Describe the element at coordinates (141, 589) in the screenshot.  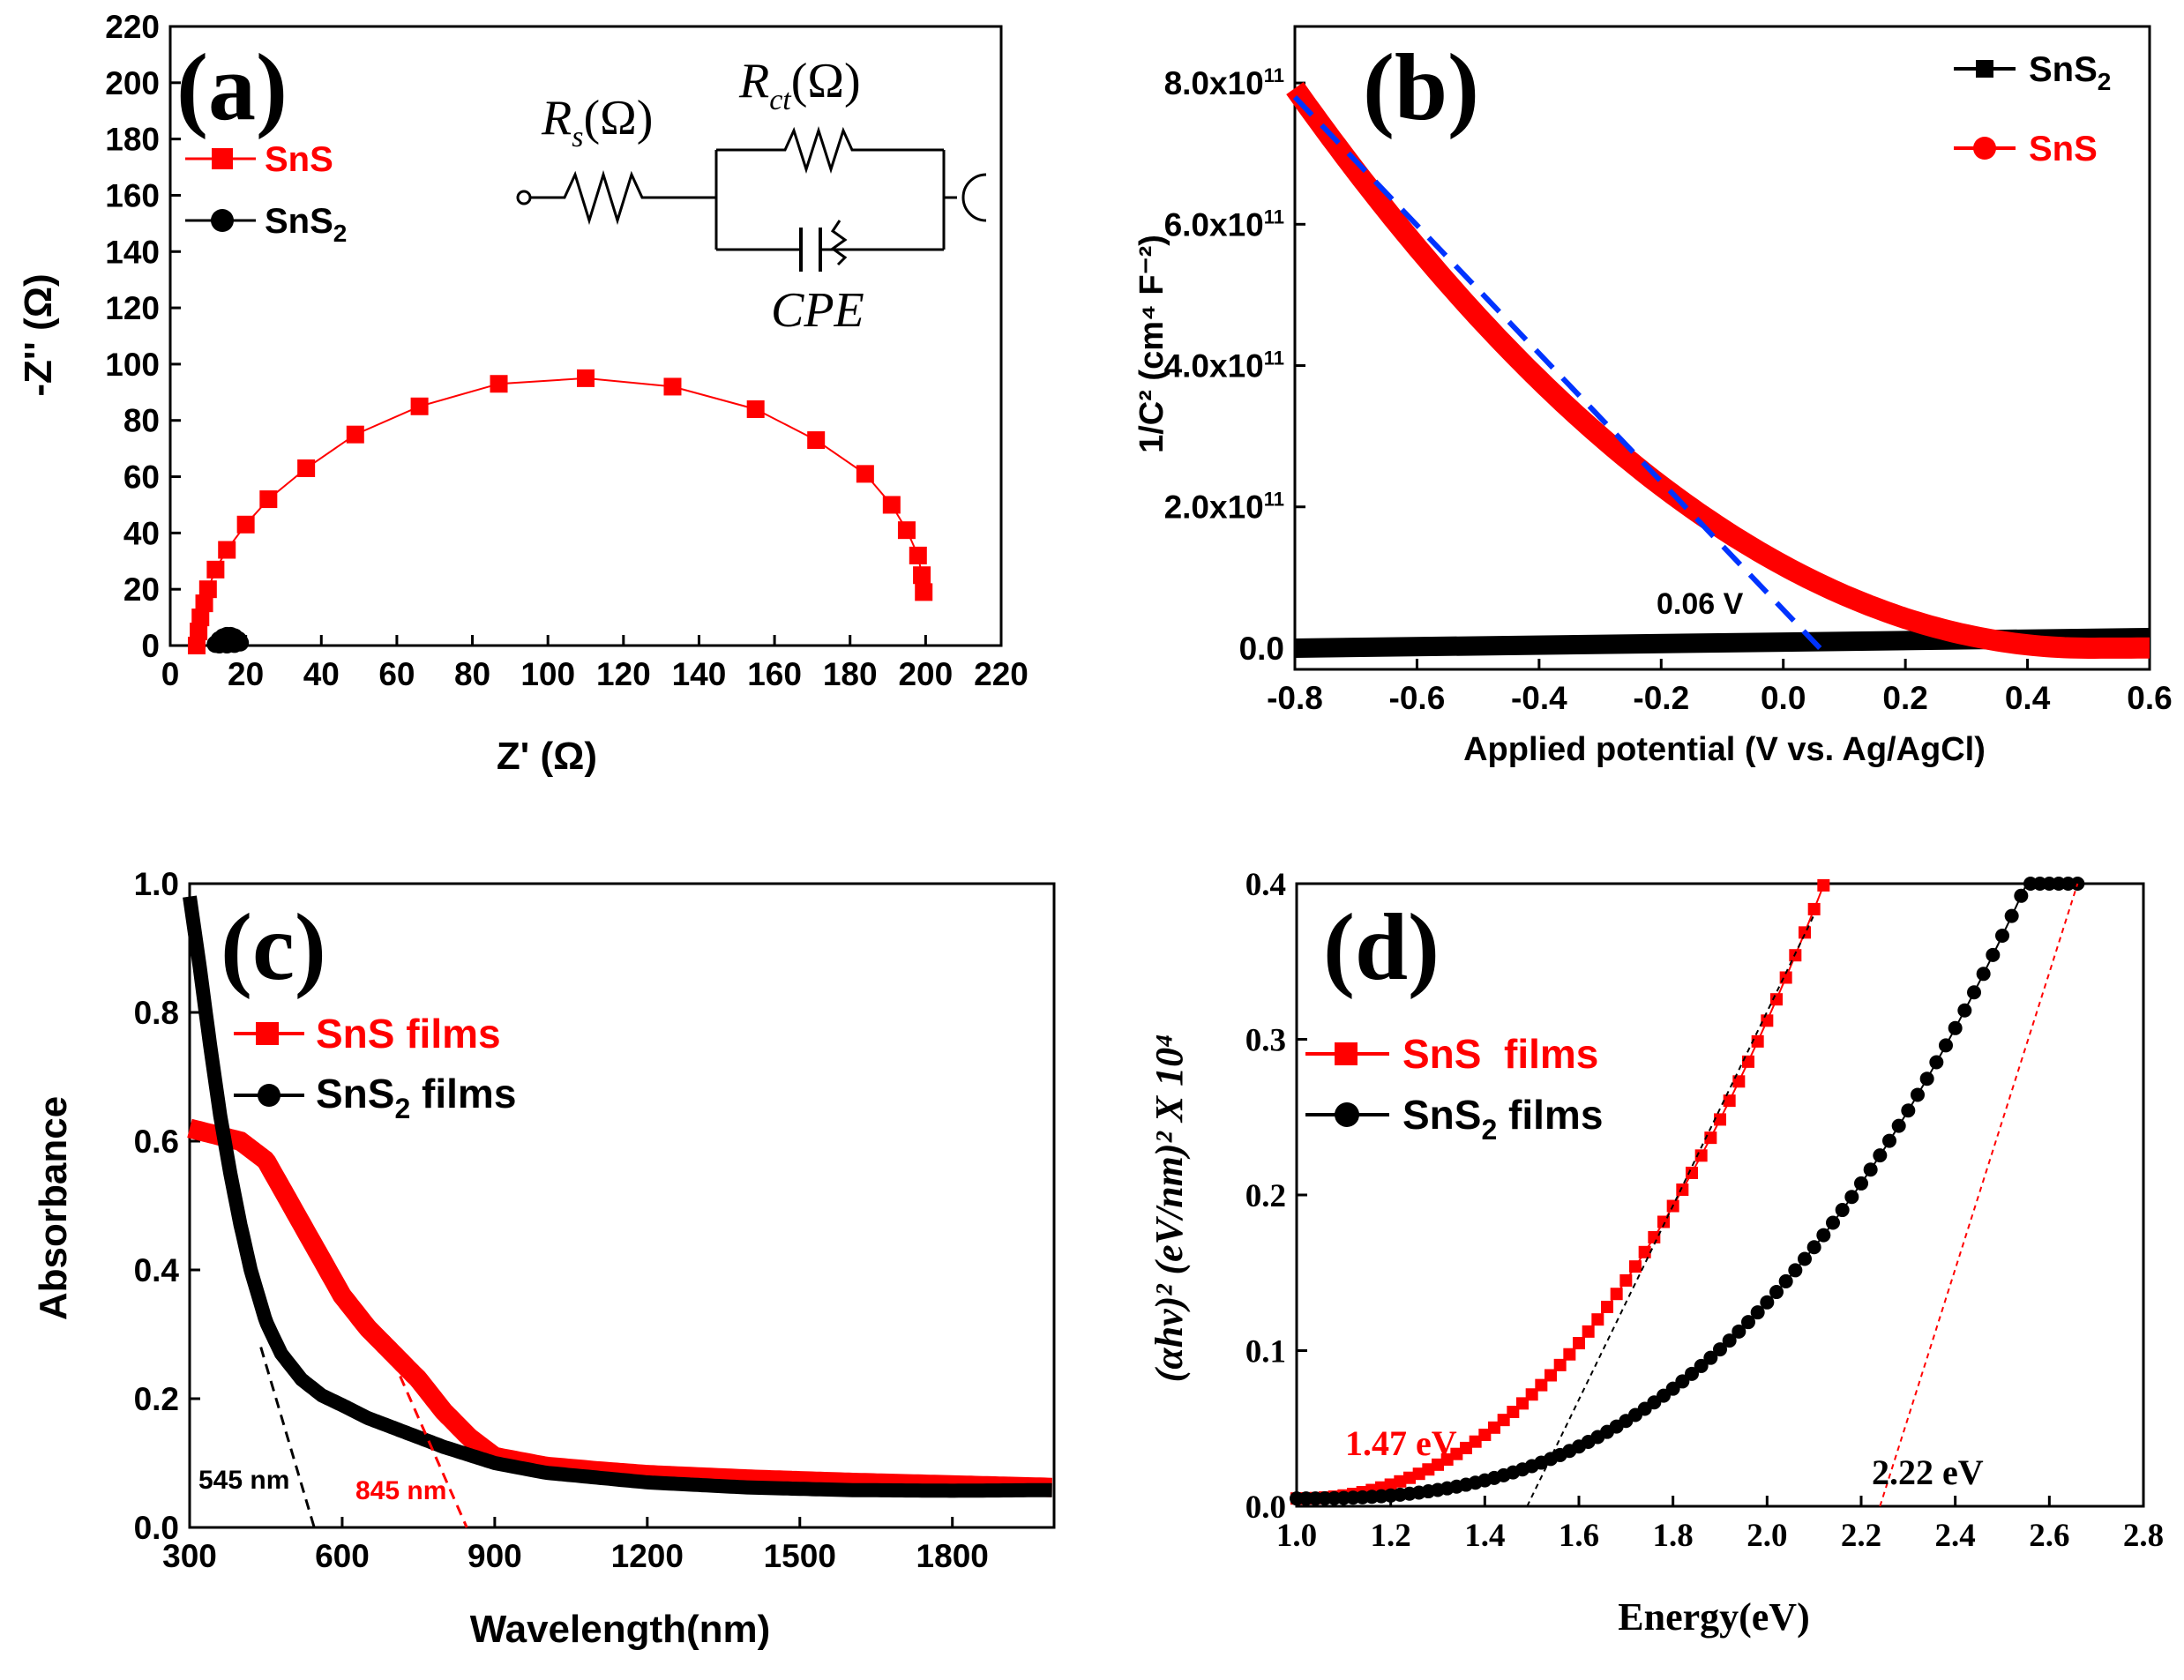
I see `y-tick-label: 20` at that location.